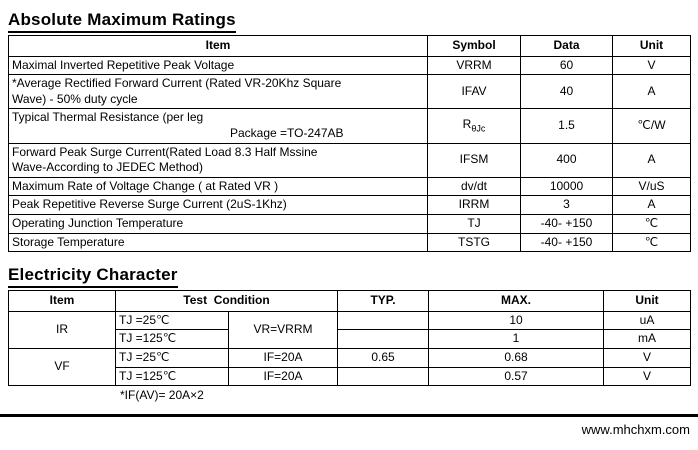 The height and width of the screenshot is (450, 698). Describe the element at coordinates (474, 186) in the screenshot. I see `symbol-cell: dv/dt` at that location.